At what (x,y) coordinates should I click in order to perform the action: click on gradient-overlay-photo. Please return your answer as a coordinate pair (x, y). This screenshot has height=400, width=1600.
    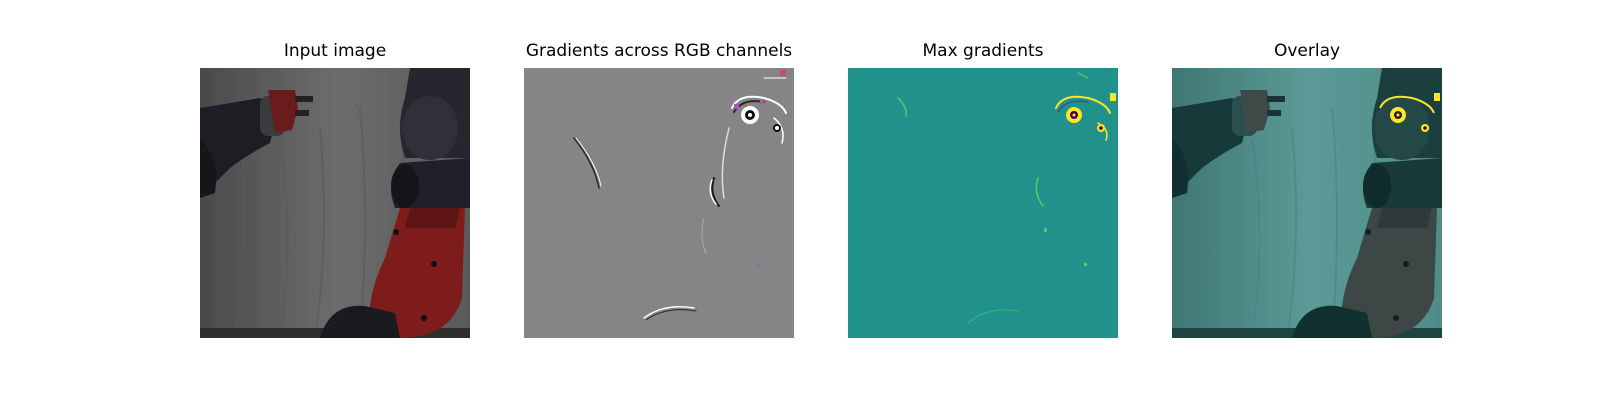
    Looking at the image, I should click on (1307, 203).